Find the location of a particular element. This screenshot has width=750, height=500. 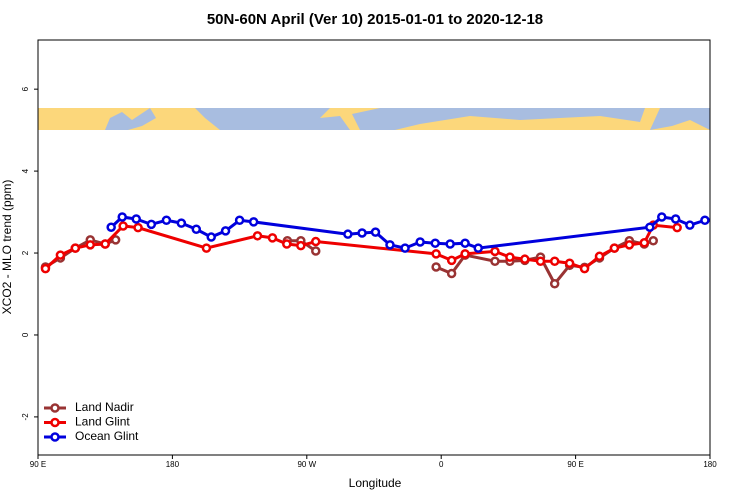

y-tick-label: 0 is located at coordinates (25, 334).